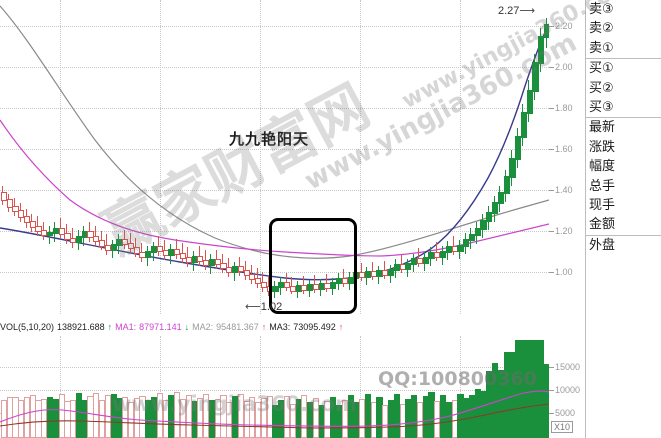 The height and width of the screenshot is (438, 661). Describe the element at coordinates (602, 167) in the screenshot. I see `quote-row-8: 幅度` at that location.